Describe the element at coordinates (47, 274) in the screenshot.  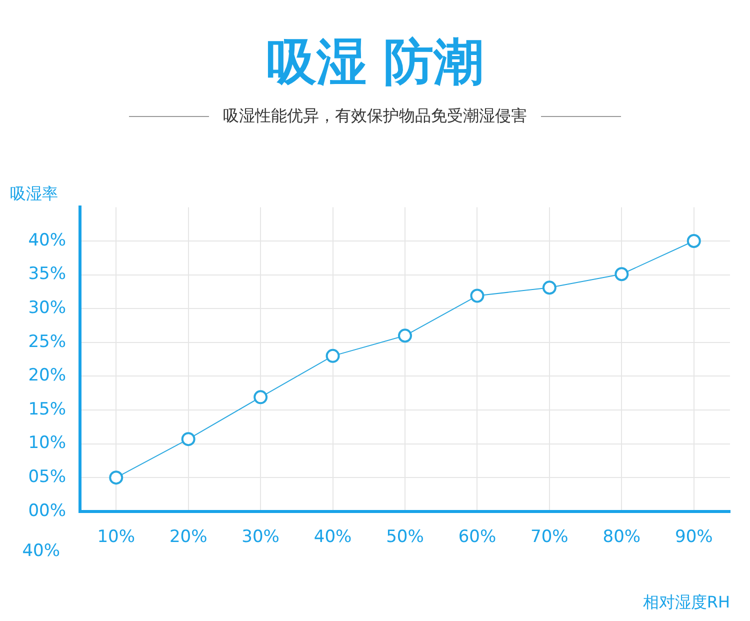
I see `y-tick-label: 35%` at that location.